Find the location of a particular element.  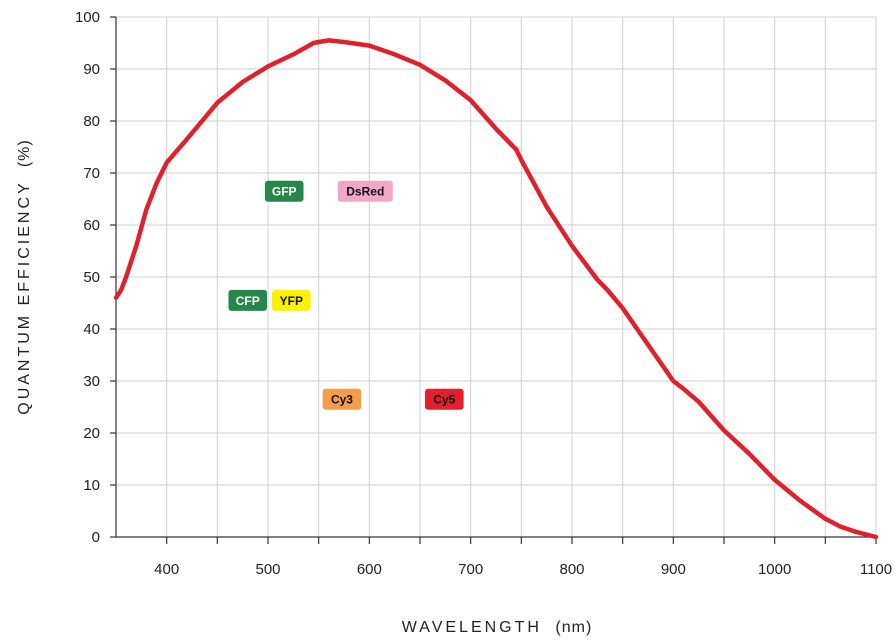

y-tick-label: 30 is located at coordinates (91, 381).